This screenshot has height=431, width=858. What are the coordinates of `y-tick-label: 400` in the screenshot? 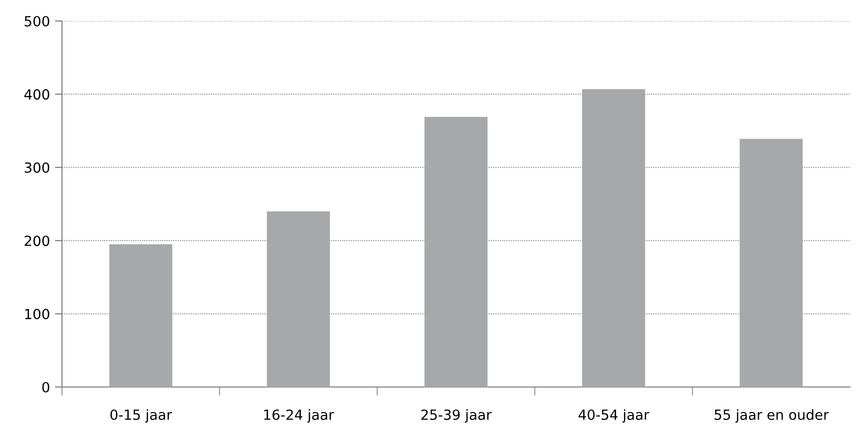 It's located at (37, 94).